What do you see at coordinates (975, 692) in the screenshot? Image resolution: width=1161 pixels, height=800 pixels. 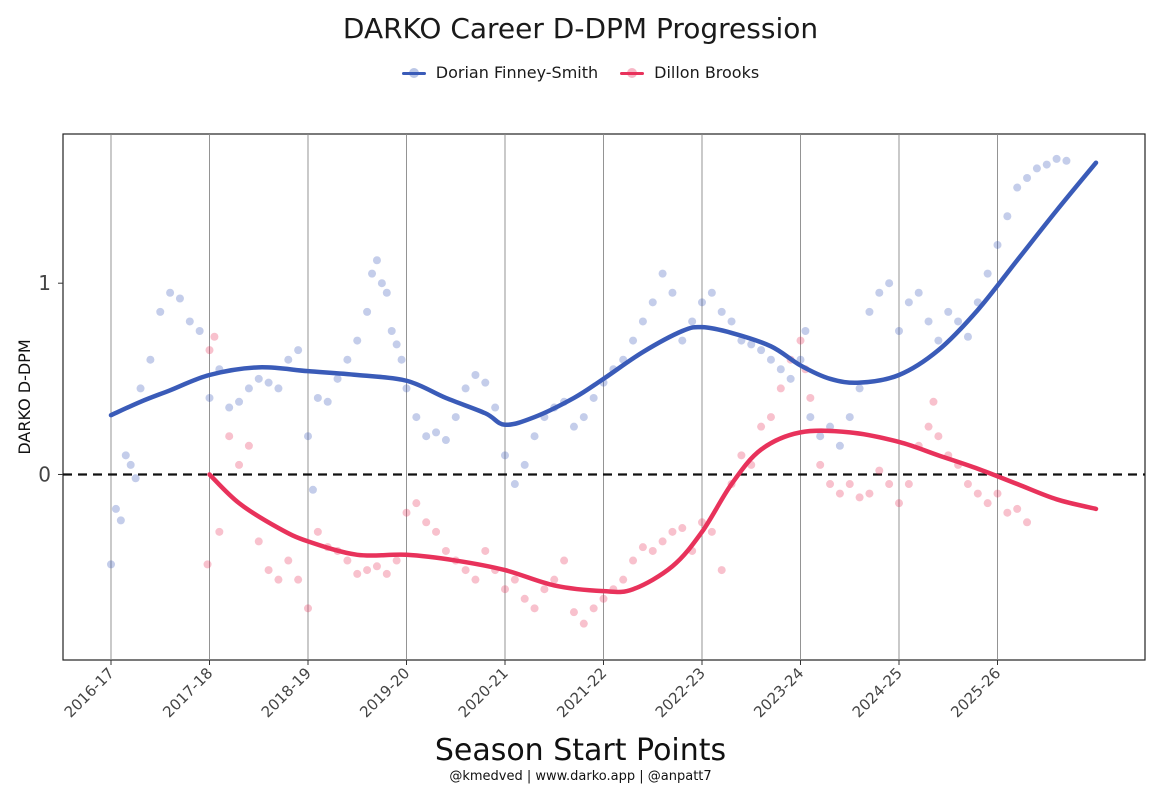 I see `x-tick-label: 2025-26` at bounding box center [975, 692].